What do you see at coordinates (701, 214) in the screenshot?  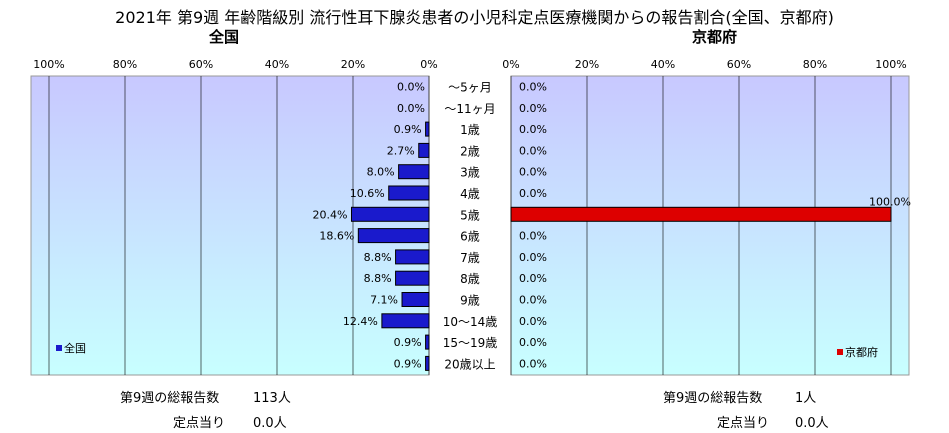 I see `kyoto-bar` at bounding box center [701, 214].